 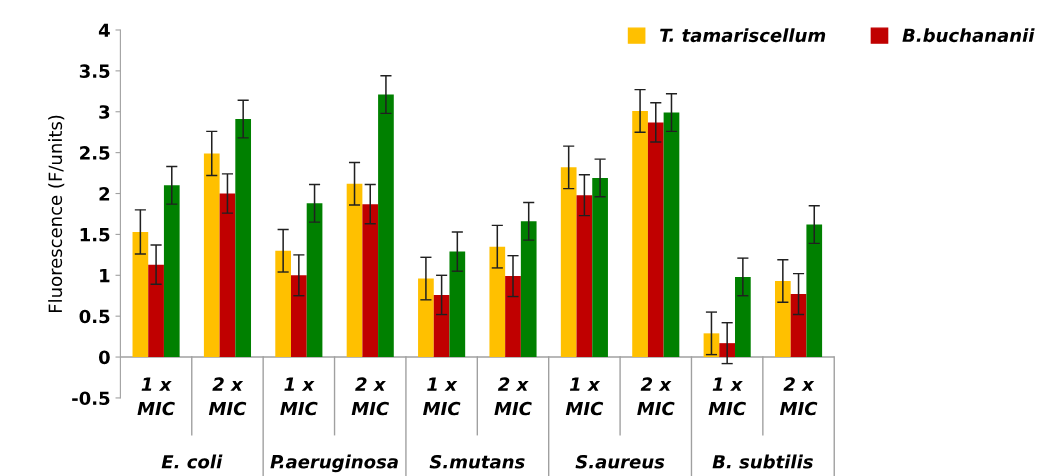 I want to click on text: S.mutans, so click(x=477, y=461).